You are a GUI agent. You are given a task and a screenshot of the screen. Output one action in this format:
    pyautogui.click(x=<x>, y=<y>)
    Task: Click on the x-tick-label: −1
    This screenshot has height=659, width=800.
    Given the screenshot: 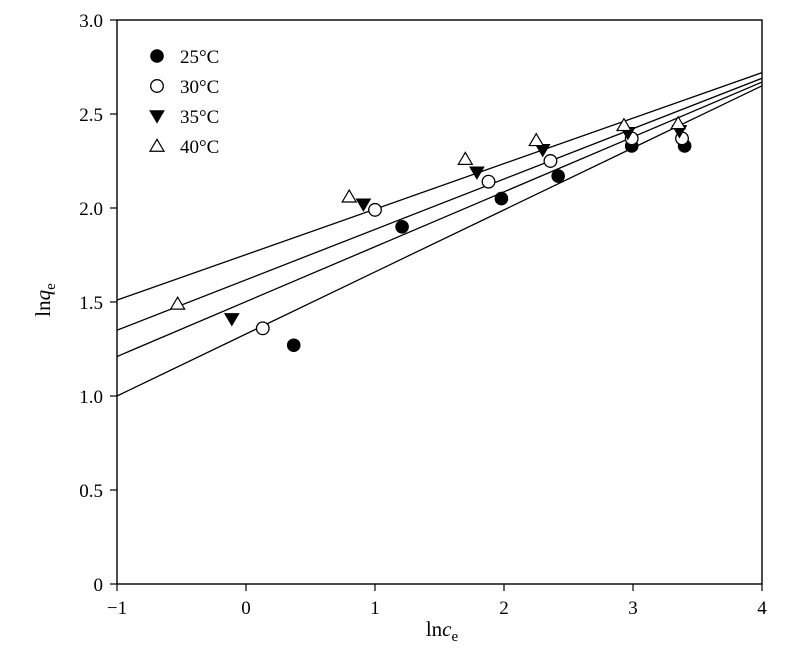 What is the action you would take?
    pyautogui.click(x=117, y=608)
    